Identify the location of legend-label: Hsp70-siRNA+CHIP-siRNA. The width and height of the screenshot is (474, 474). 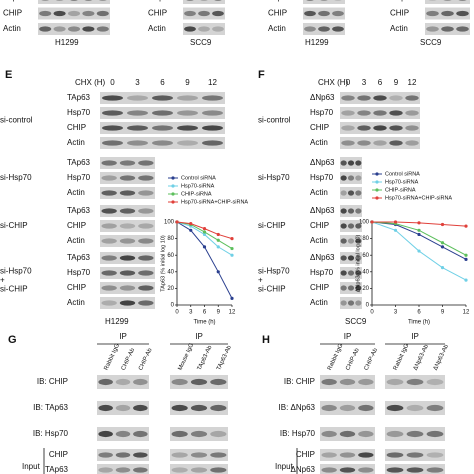
(418, 198).